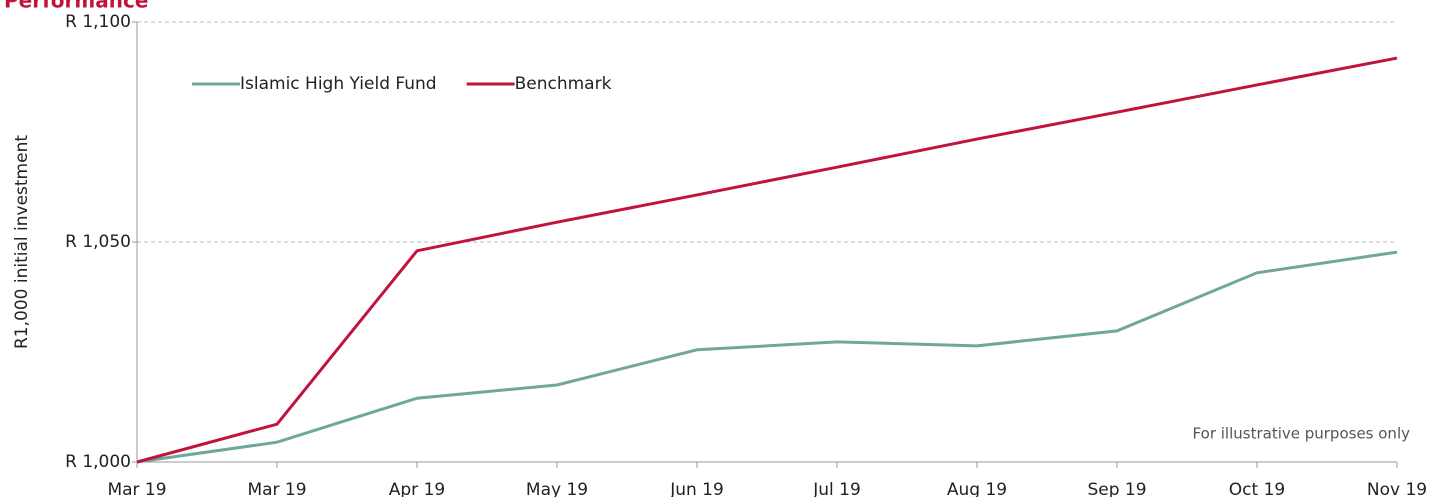  What do you see at coordinates (76, 6) in the screenshot?
I see `chart-title: Performance` at bounding box center [76, 6].